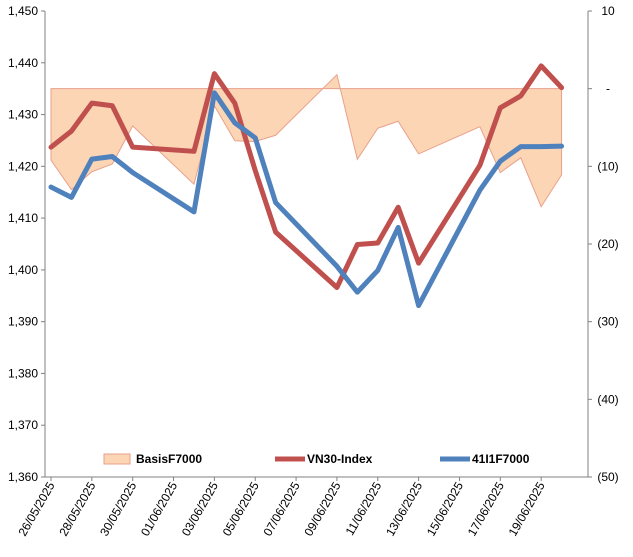 This screenshot has height=557, width=633. I want to click on right-tick-label: (40), so click(607, 399).